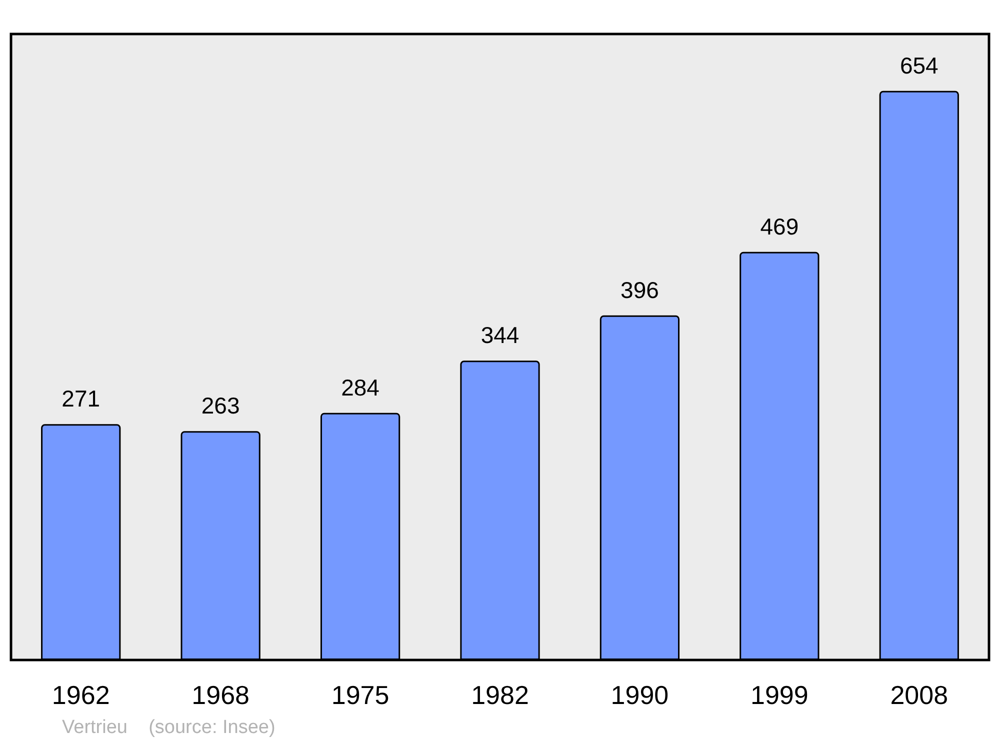  Describe the element at coordinates (919, 65) in the screenshot. I see `data-label: 654` at that location.